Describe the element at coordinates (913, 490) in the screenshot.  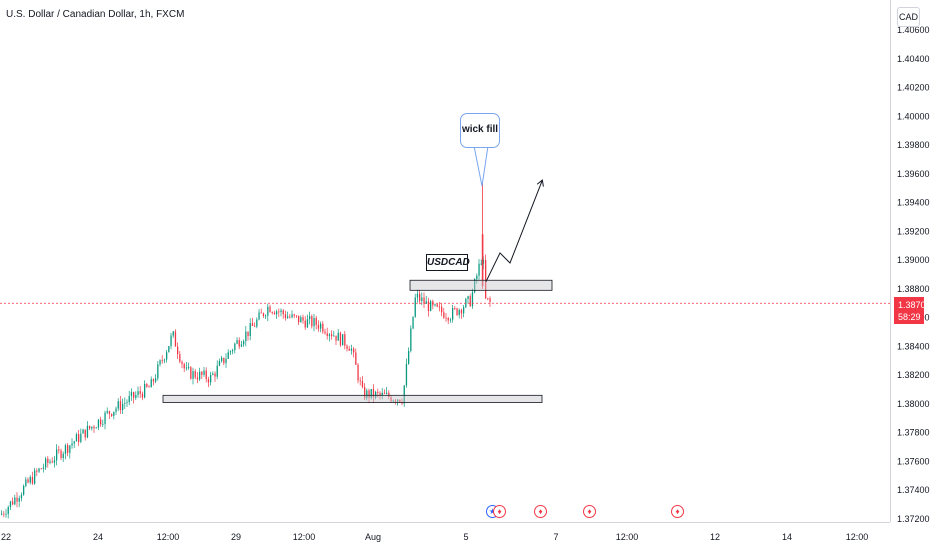
I see `price-tick-label: 1.37400` at that location.